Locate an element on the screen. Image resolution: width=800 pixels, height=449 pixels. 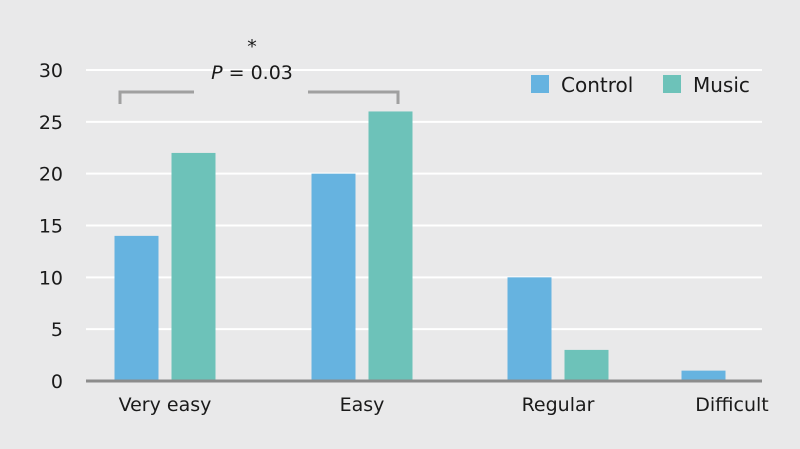
legend-swatch-control is located at coordinates (540, 84).